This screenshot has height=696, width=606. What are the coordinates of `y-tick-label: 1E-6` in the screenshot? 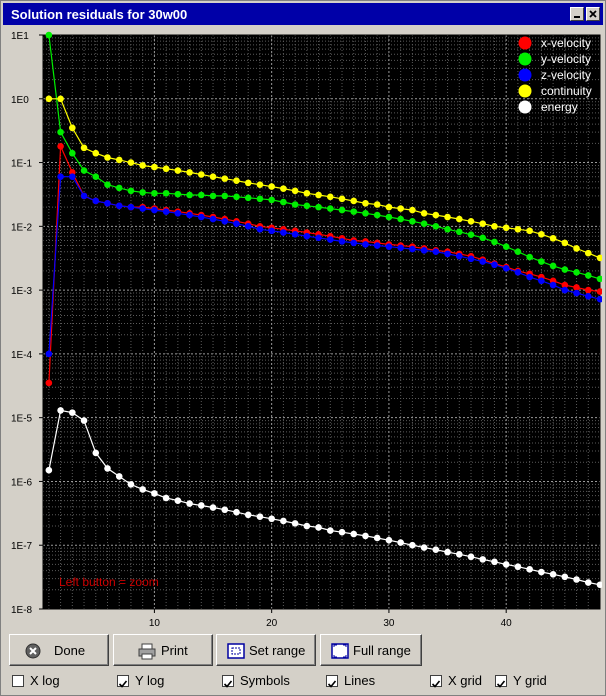 It's located at (22, 482).